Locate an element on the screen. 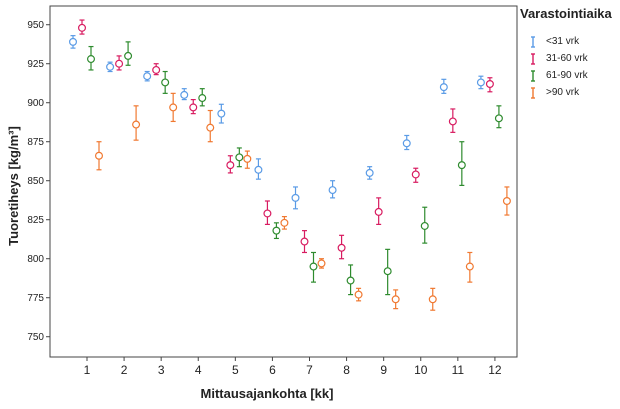  tick-label-x: 4 is located at coordinates (198, 370).